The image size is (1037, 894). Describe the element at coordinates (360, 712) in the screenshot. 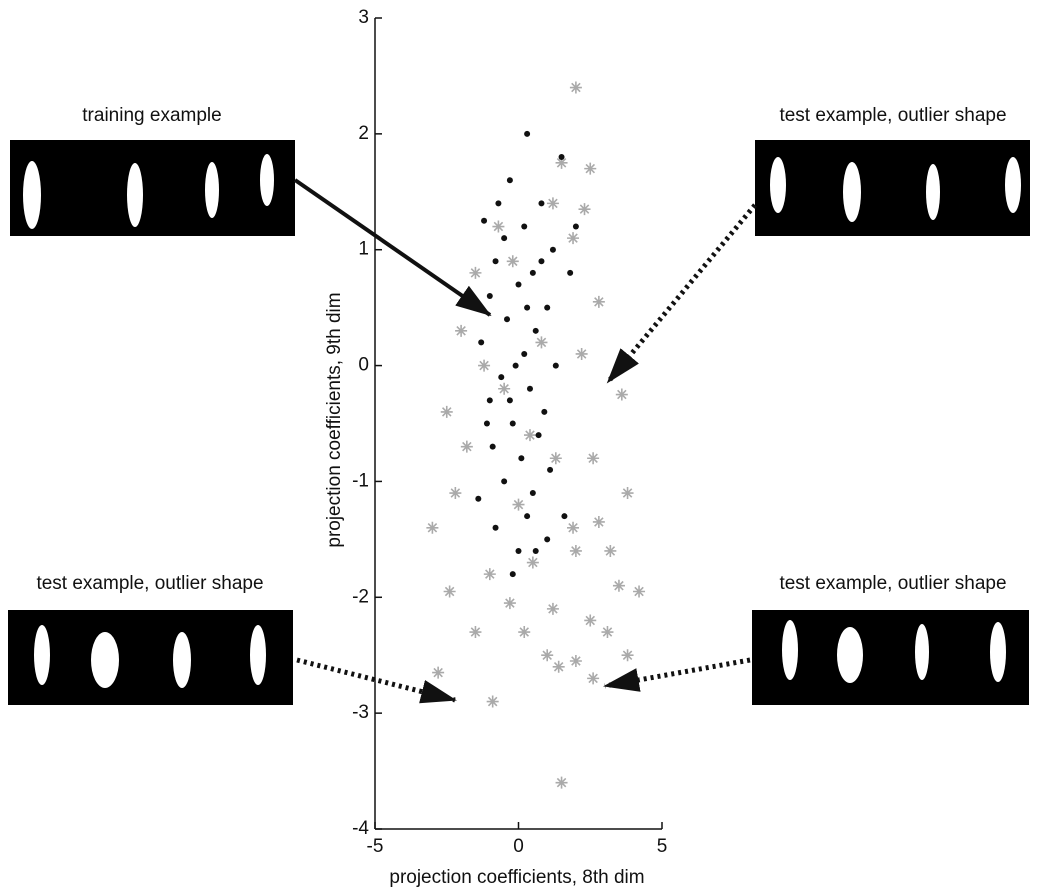

I see `y-tick-label: -3` at that location.